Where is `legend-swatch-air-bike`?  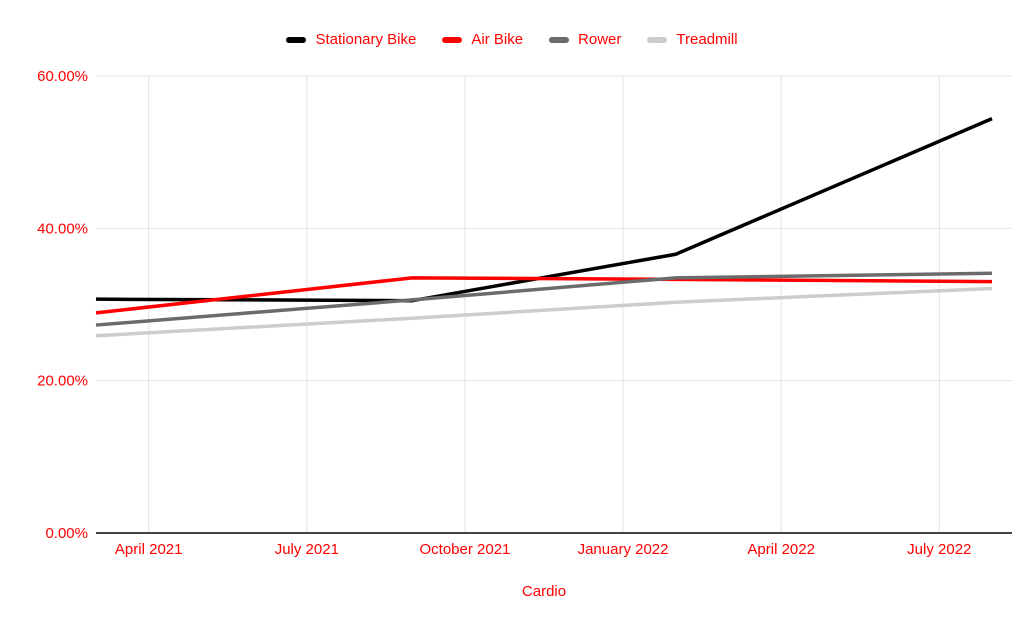
legend-swatch-air-bike is located at coordinates (452, 40).